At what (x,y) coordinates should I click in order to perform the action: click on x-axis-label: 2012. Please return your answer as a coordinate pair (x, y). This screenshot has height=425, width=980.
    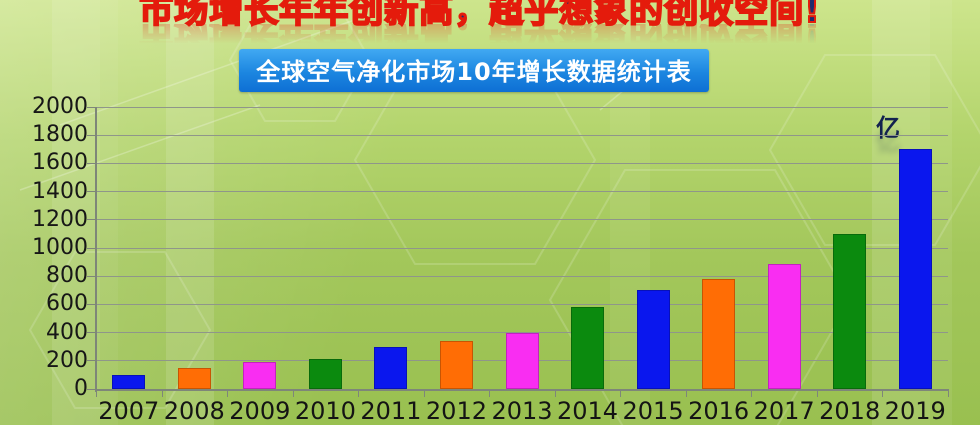
    Looking at the image, I should click on (456, 411).